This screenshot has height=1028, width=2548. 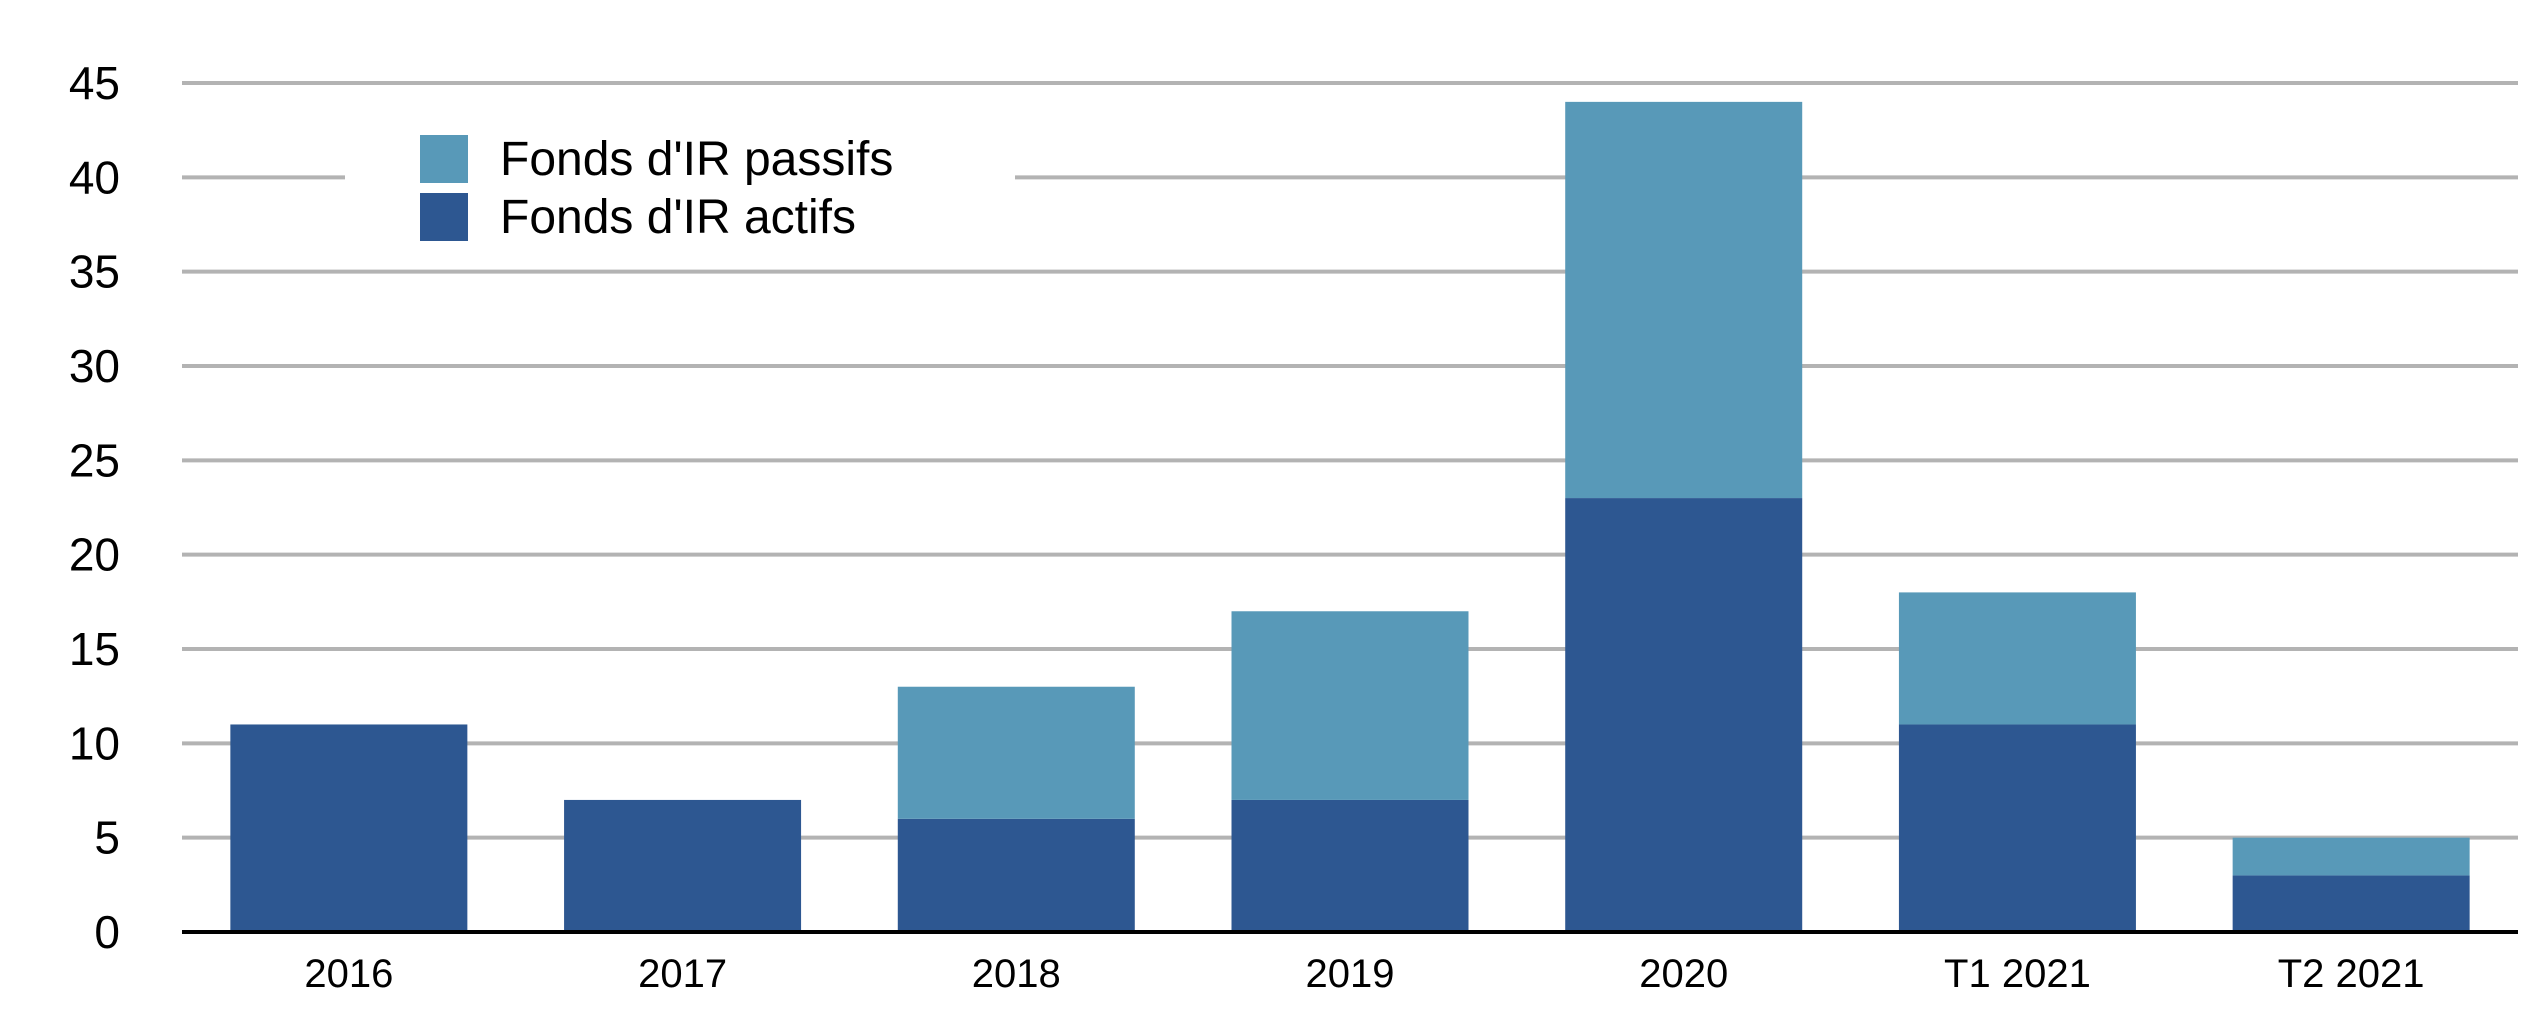 What do you see at coordinates (94, 460) in the screenshot?
I see `y-tick-label: 25` at bounding box center [94, 460].